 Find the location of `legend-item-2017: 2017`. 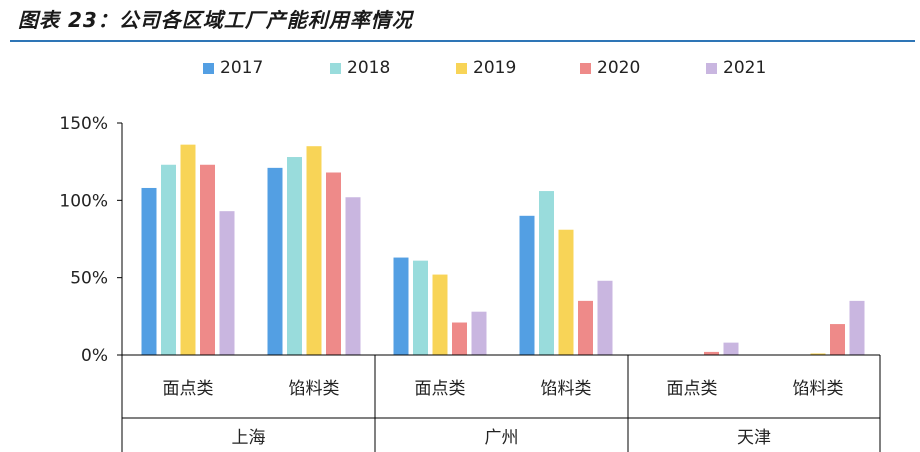

legend-item-2017: 2017 is located at coordinates (233, 68).